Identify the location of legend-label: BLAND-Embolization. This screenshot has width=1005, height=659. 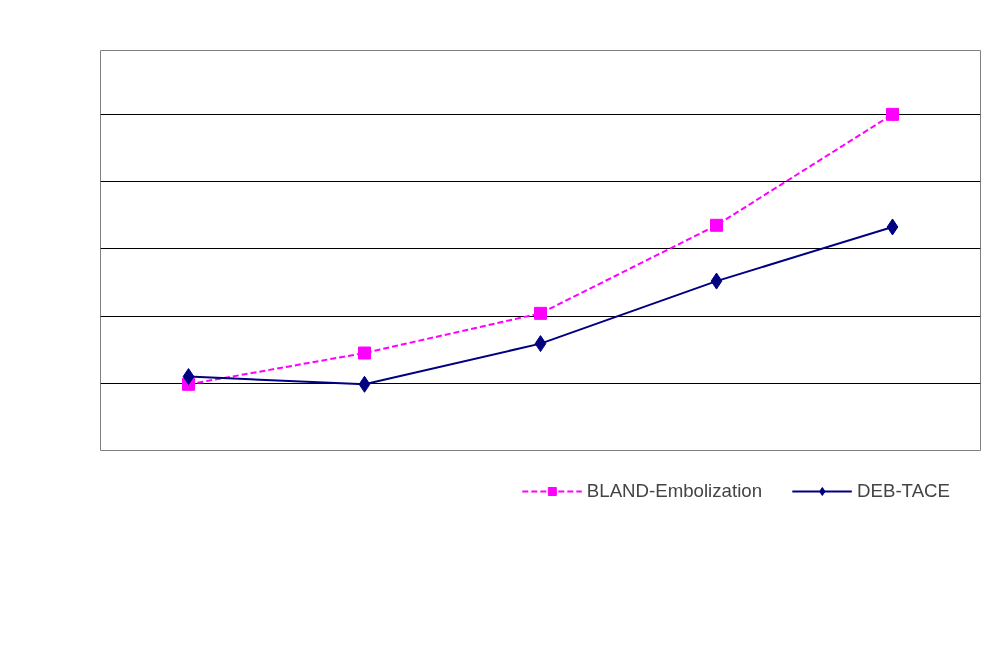
(674, 491).